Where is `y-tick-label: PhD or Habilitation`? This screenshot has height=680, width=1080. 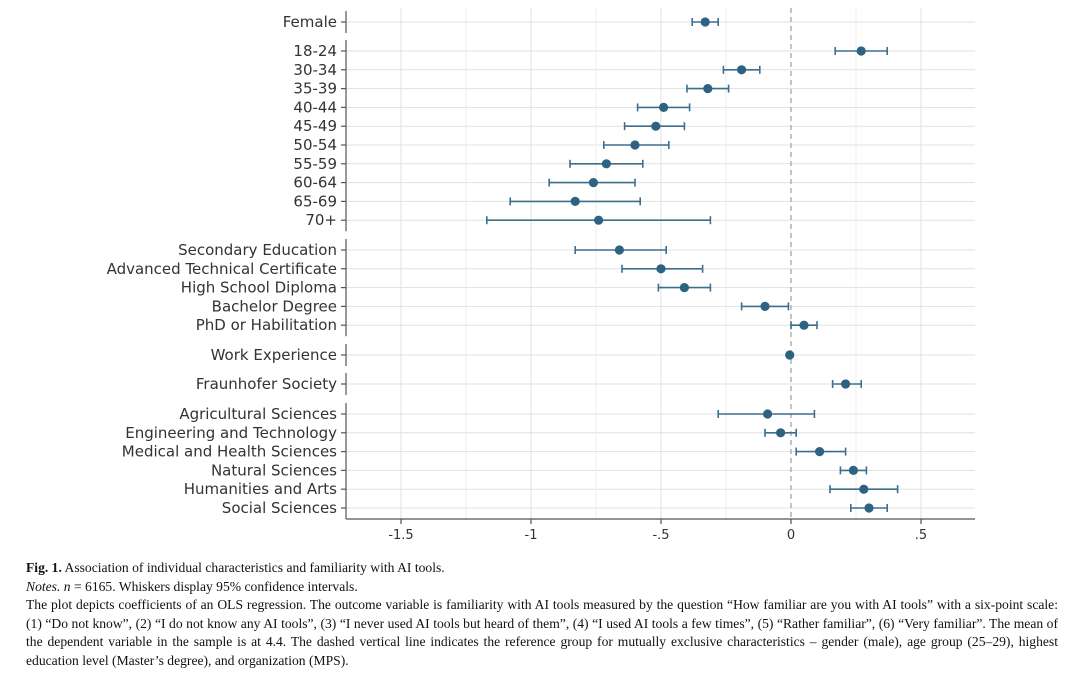
y-tick-label: PhD or Habilitation is located at coordinates (266, 325).